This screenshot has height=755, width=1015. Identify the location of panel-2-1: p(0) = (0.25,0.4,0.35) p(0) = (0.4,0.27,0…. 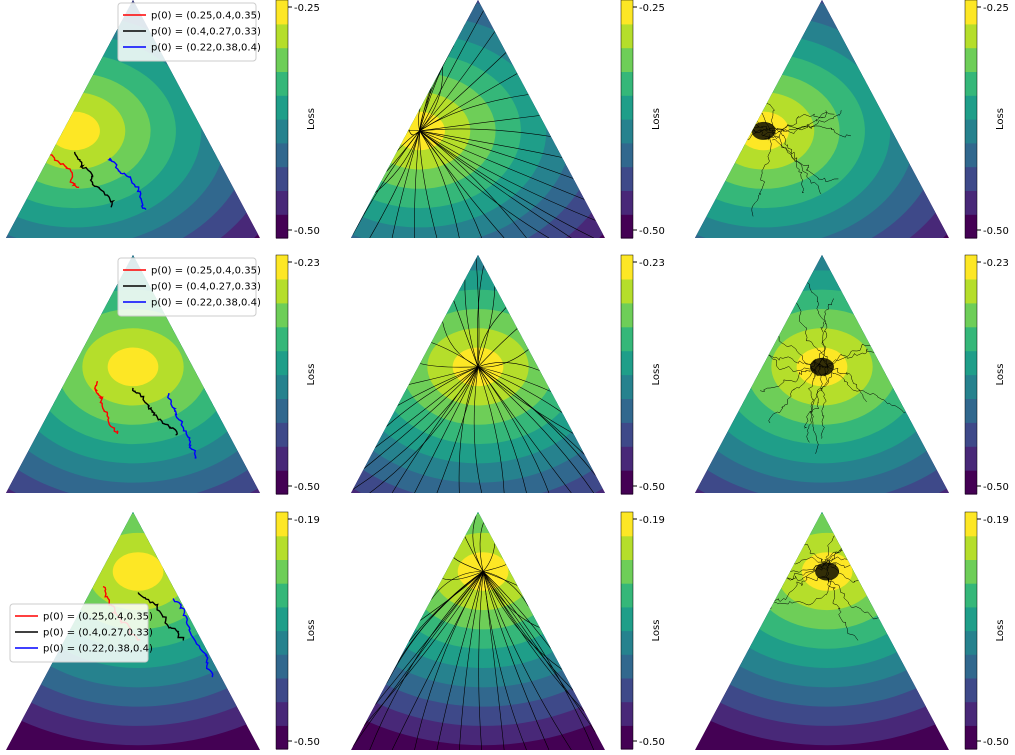
(163, 374).